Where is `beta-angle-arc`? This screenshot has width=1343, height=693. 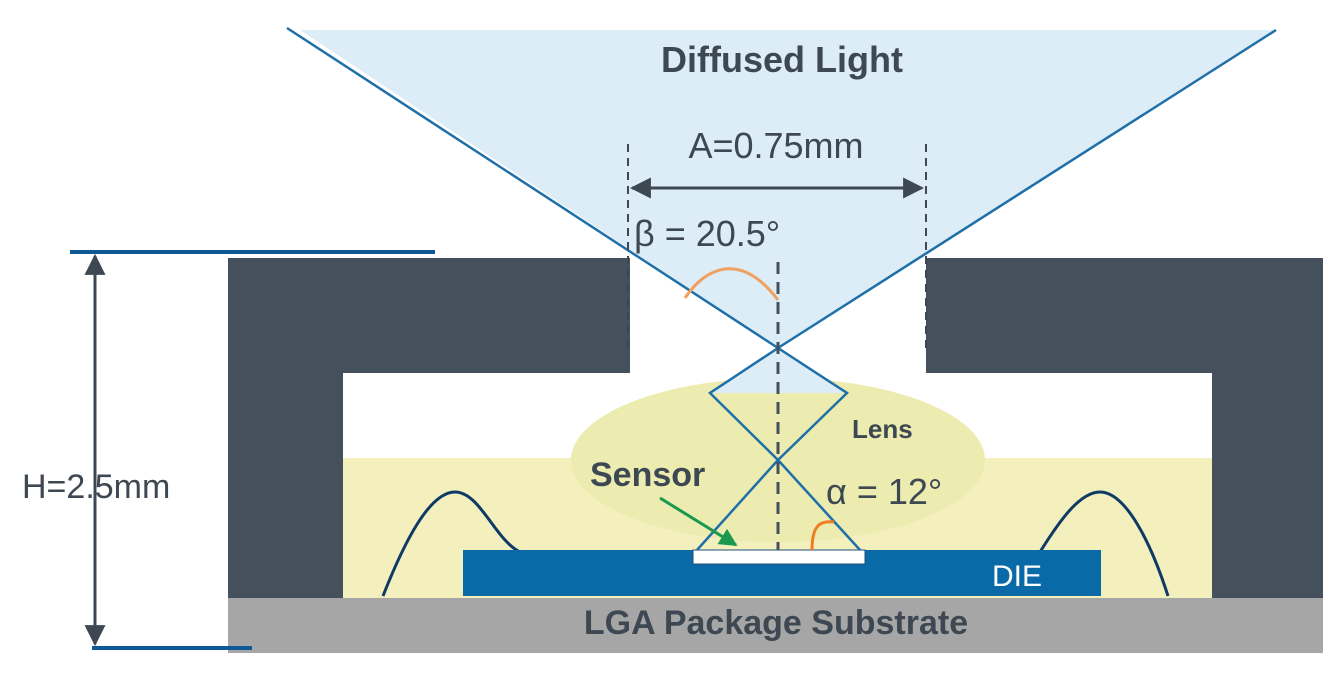
beta-angle-arc is located at coordinates (731, 284).